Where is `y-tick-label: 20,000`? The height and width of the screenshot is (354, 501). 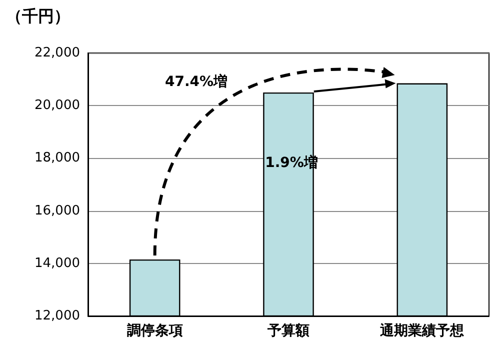
y-tick-label: 20,000 is located at coordinates (57, 106).